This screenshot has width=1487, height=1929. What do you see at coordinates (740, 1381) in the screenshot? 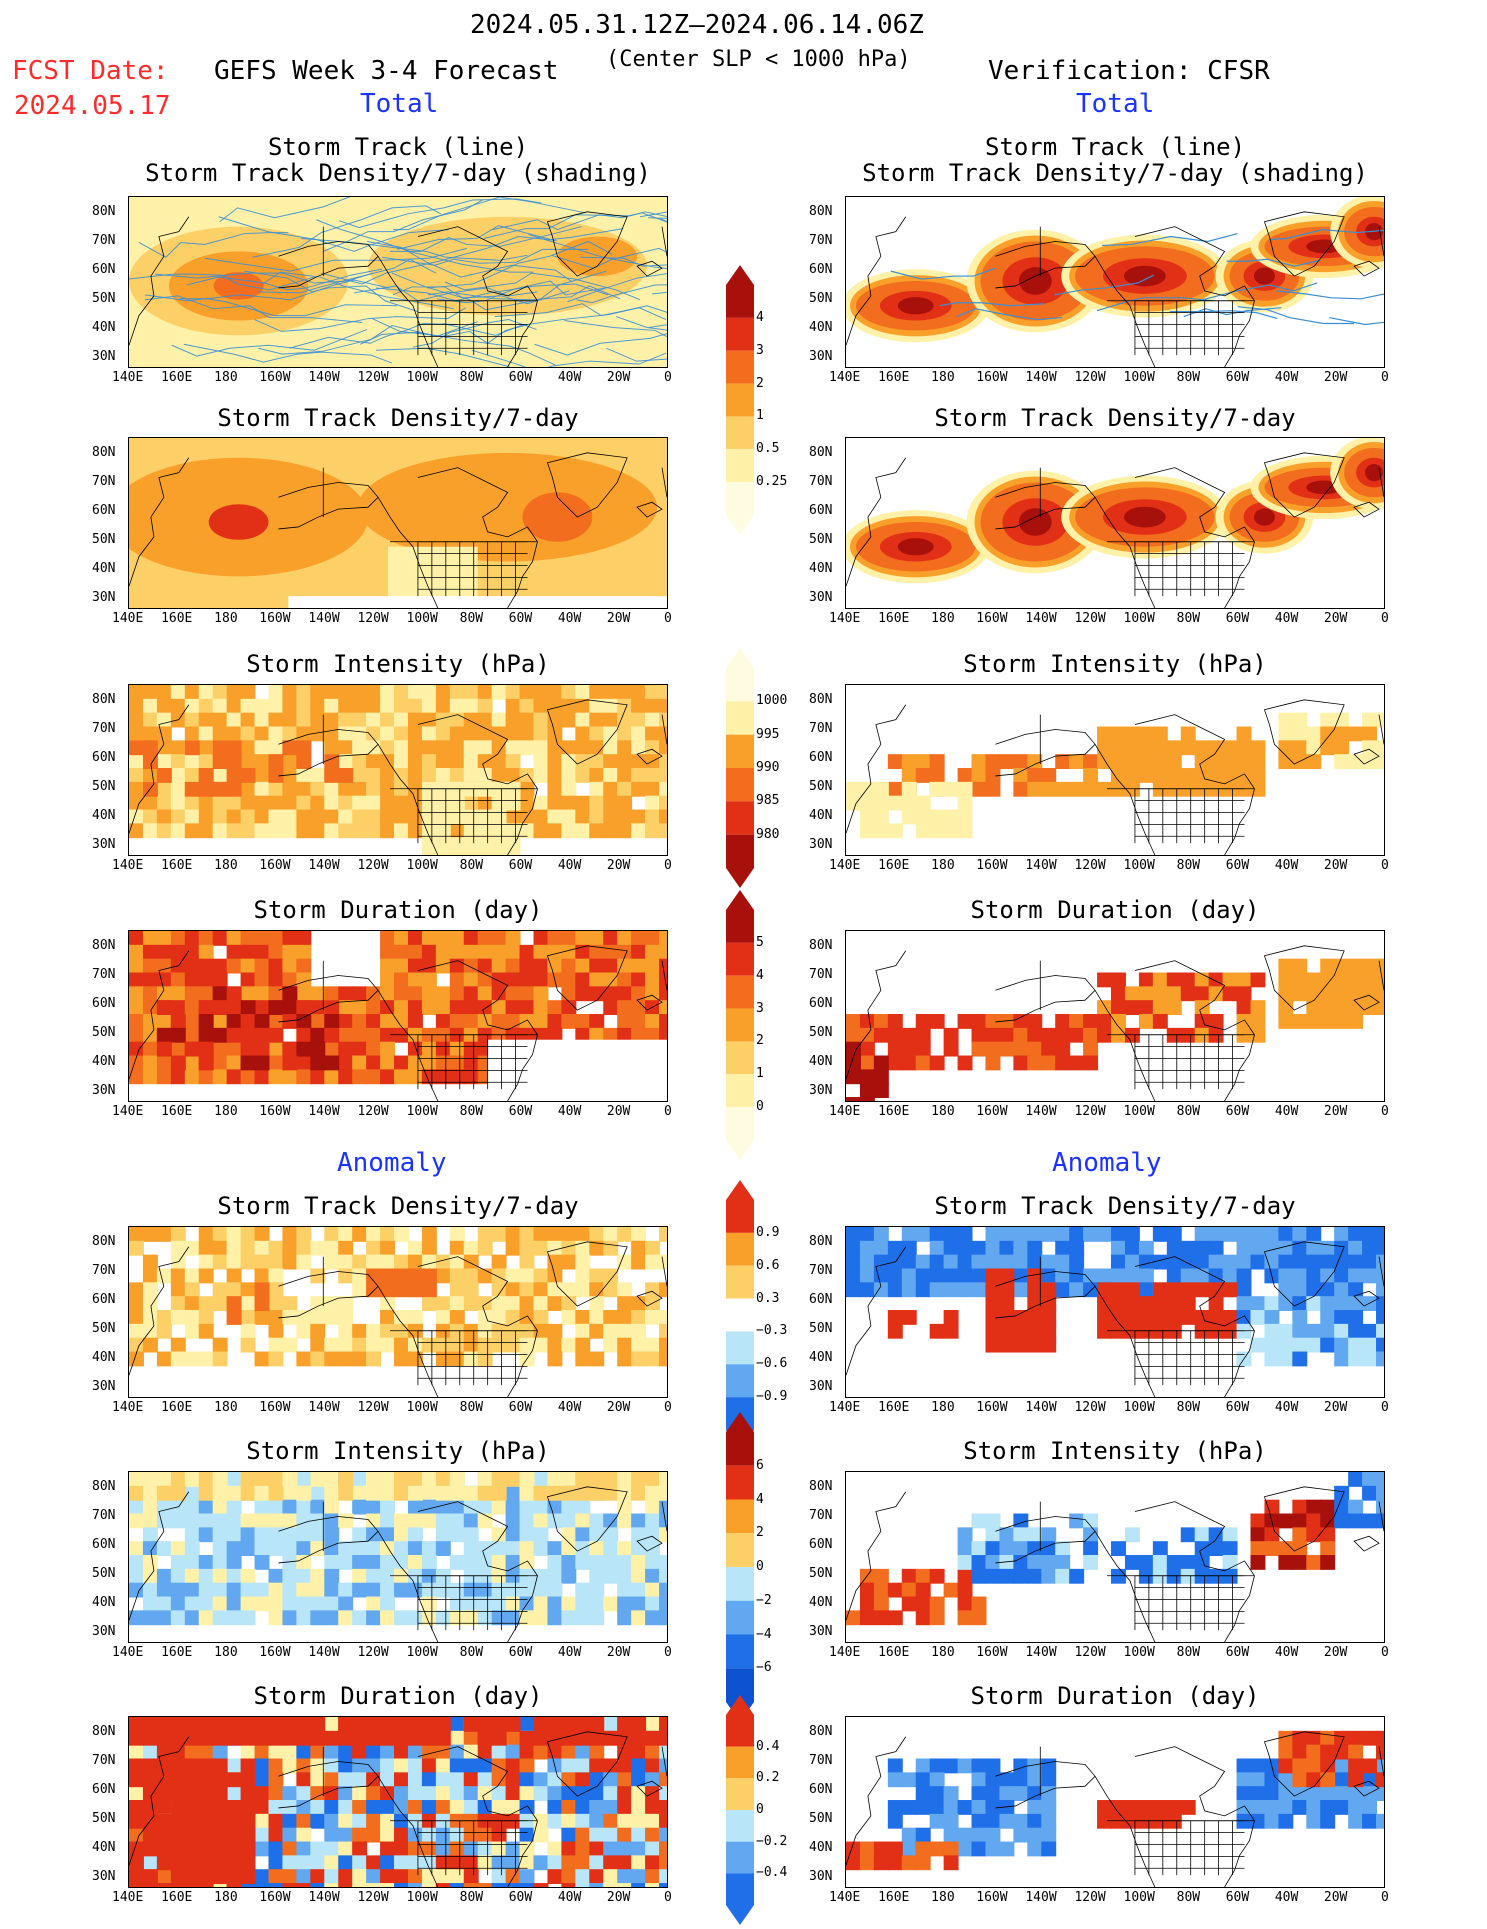
I see `colorbar-density-anomaly-swatch` at bounding box center [740, 1381].